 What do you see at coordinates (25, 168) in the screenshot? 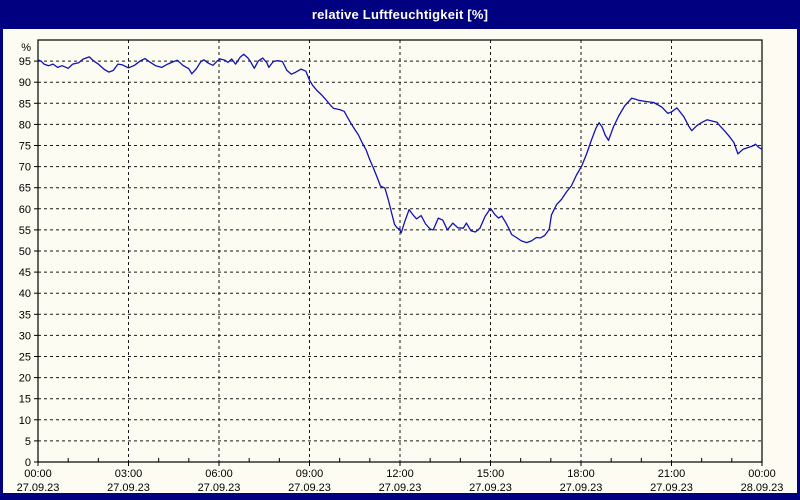
I see `y-tick-label: 70` at bounding box center [25, 168].